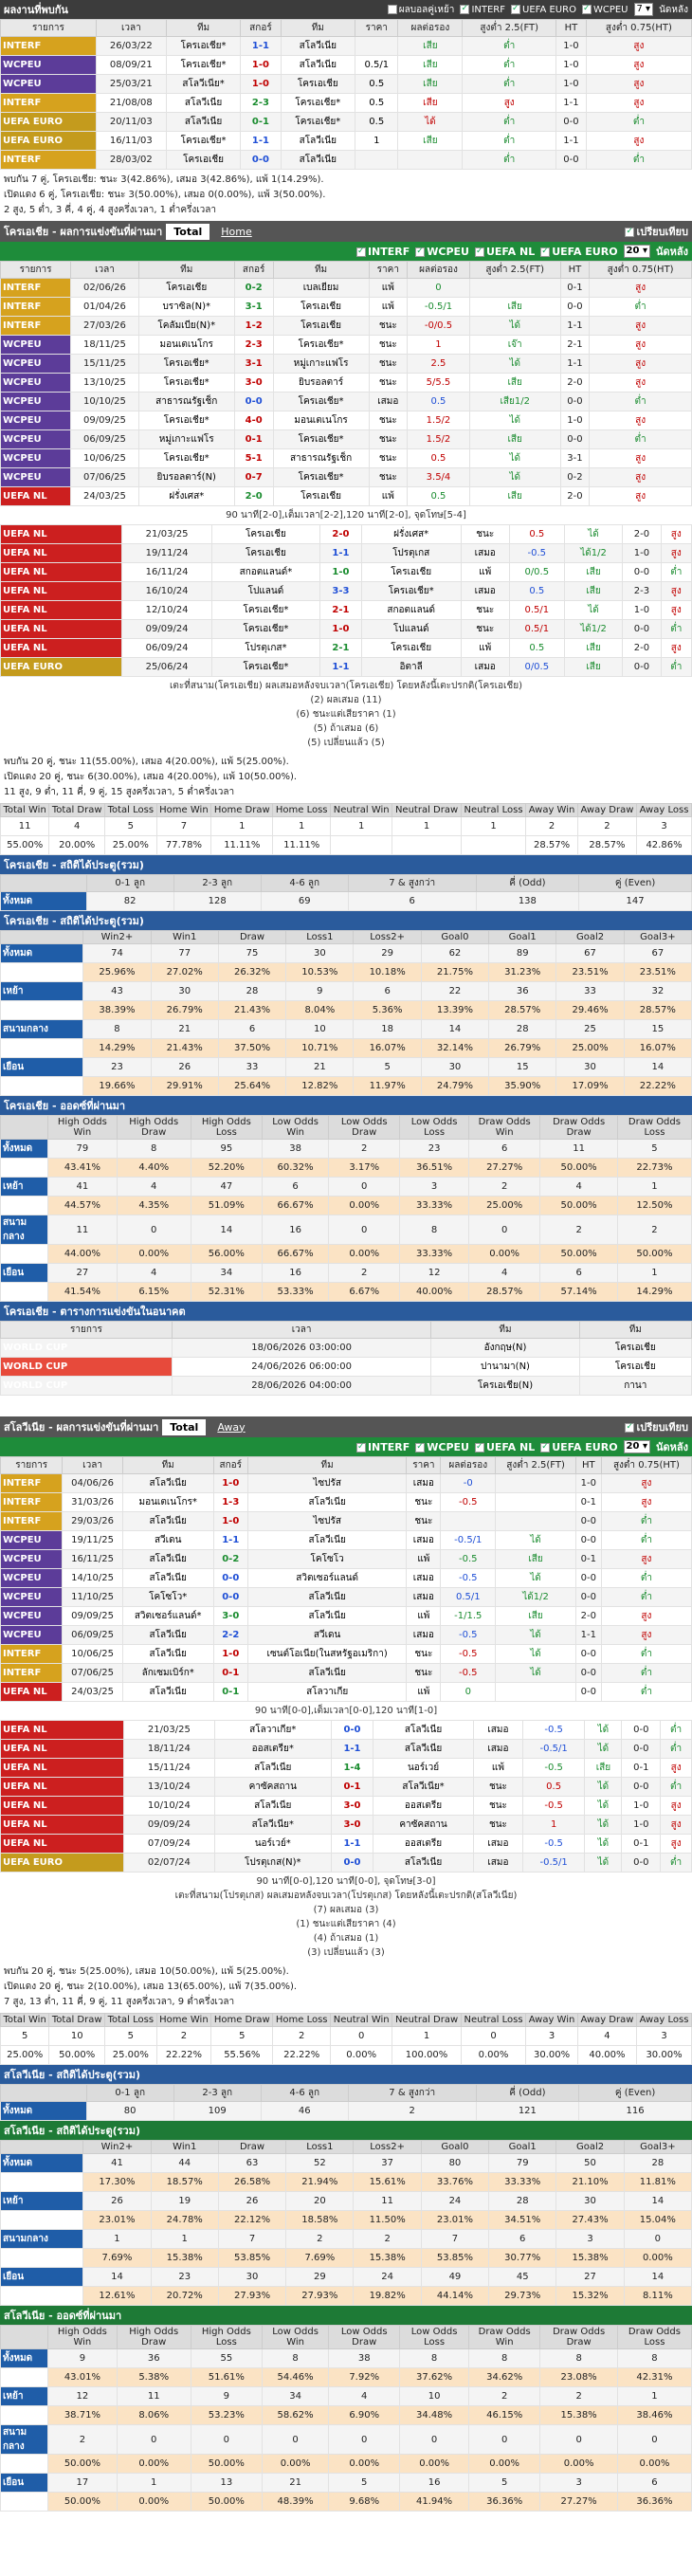 The height and width of the screenshot is (2576, 692). I want to click on away-team-cell: สวิตเซอร์แลนด์, so click(327, 1578).